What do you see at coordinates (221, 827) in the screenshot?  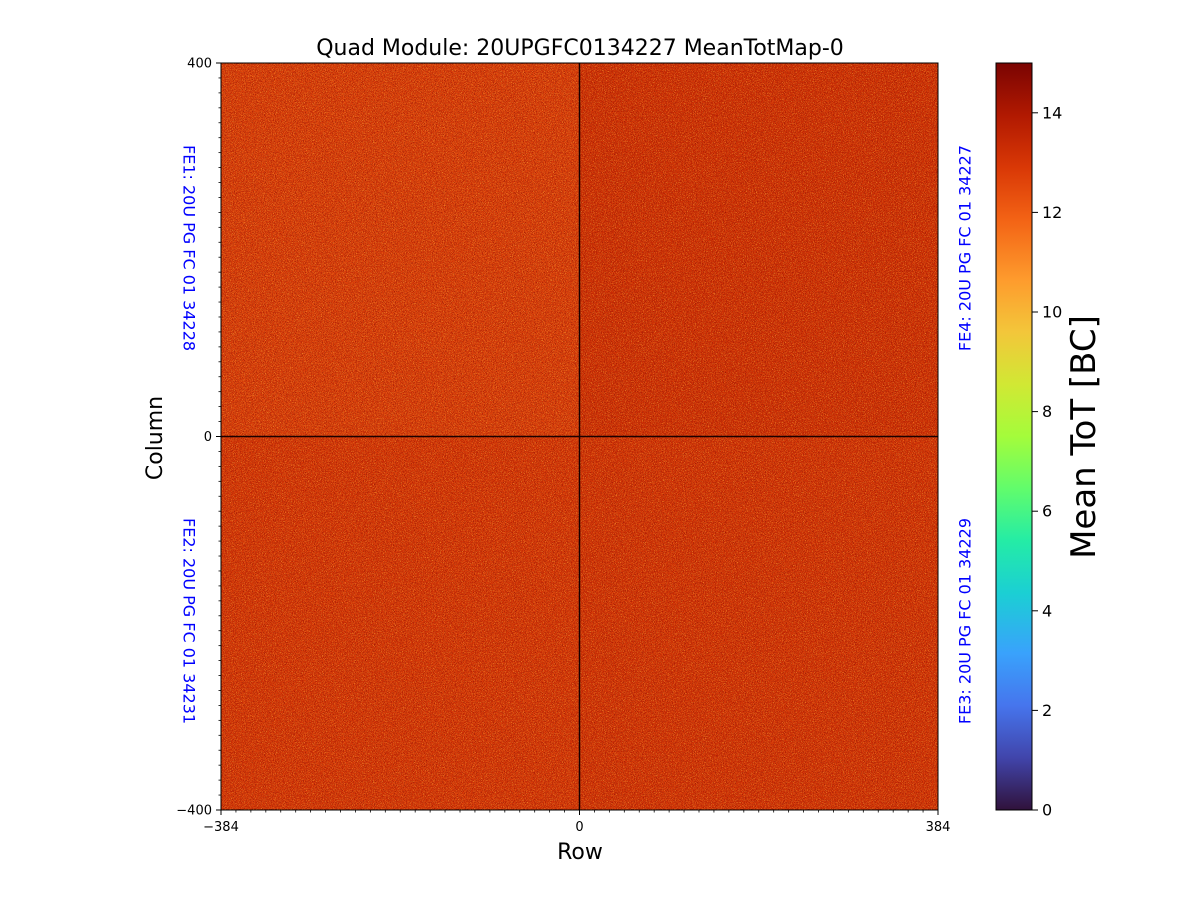 I see `x-tick-label: −384` at bounding box center [221, 827].